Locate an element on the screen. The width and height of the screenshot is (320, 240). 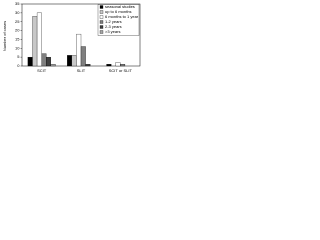
legend-label: 6 months to 1 year is located at coordinates (122, 16).